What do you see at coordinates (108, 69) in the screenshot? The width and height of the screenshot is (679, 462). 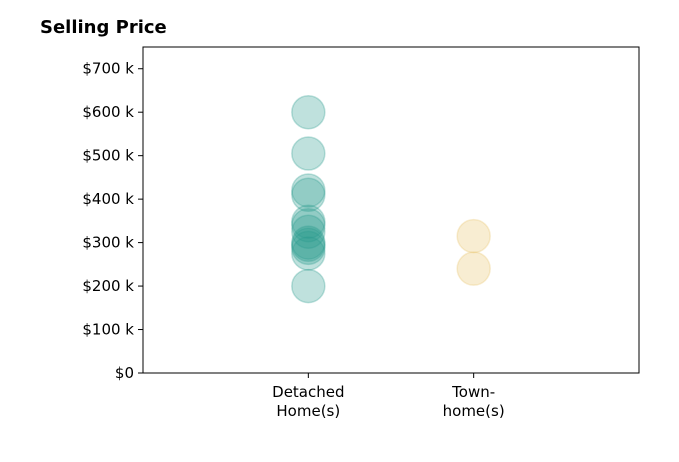 I see `y-tick-label: $700 k` at bounding box center [108, 69].